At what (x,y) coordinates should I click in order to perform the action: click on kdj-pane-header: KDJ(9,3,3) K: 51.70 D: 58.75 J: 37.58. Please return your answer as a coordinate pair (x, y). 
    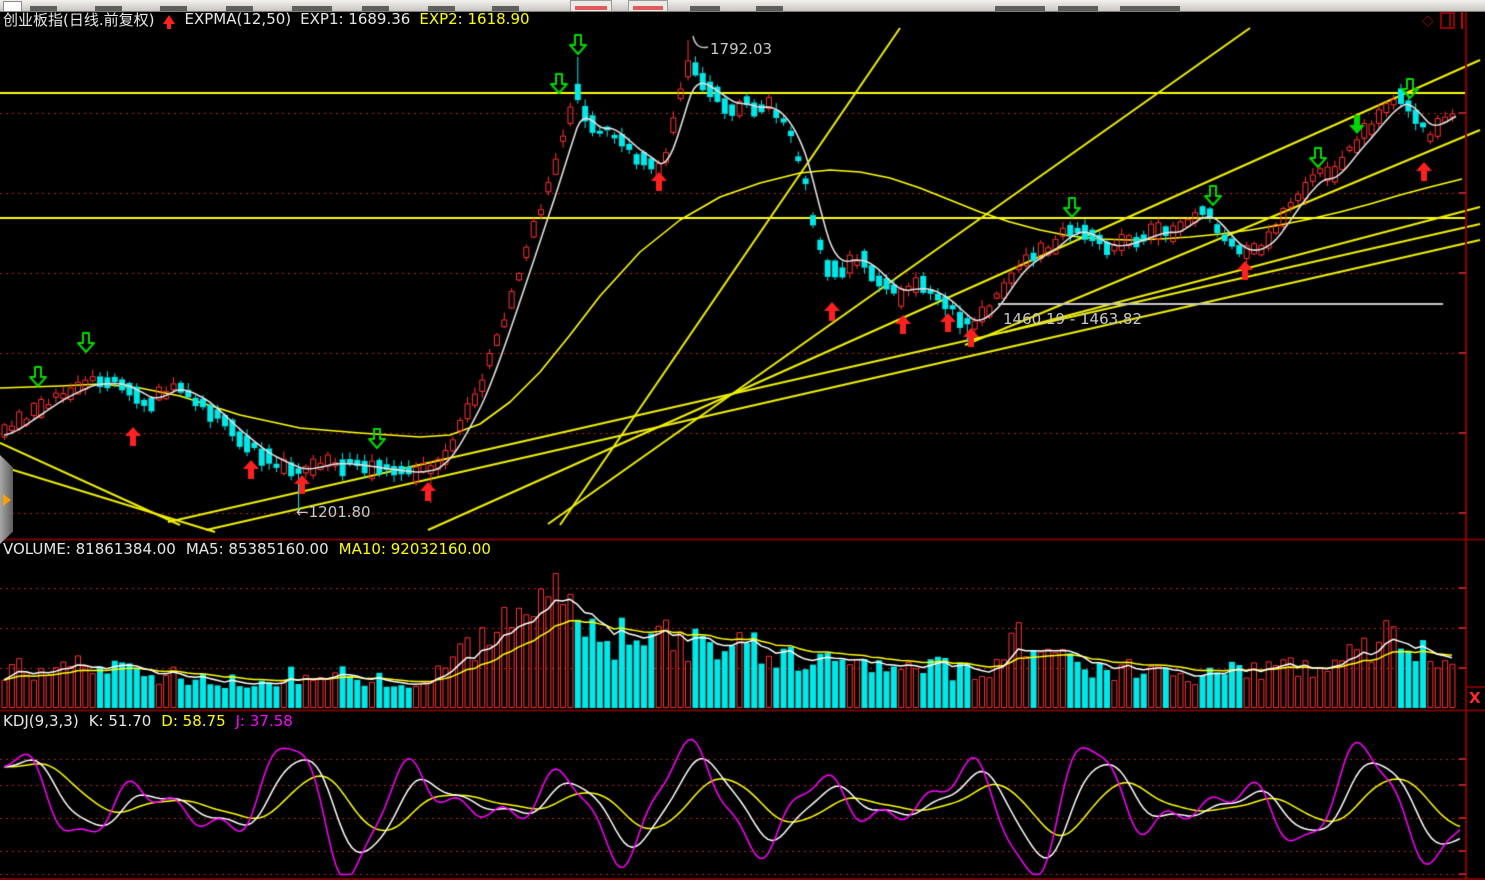
    Looking at the image, I should click on (148, 721).